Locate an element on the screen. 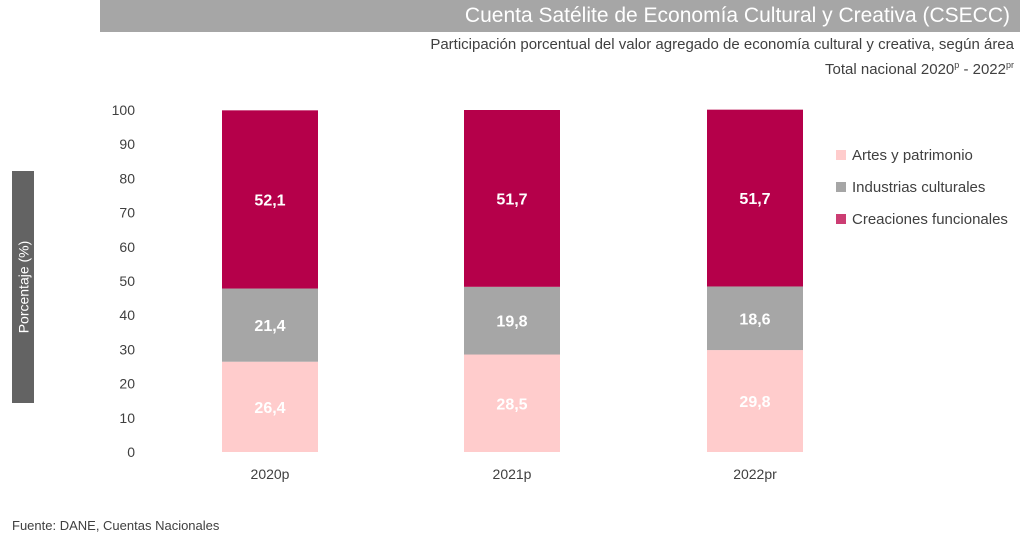 This screenshot has width=1024, height=536. y-tick-label: 70 is located at coordinates (127, 213).